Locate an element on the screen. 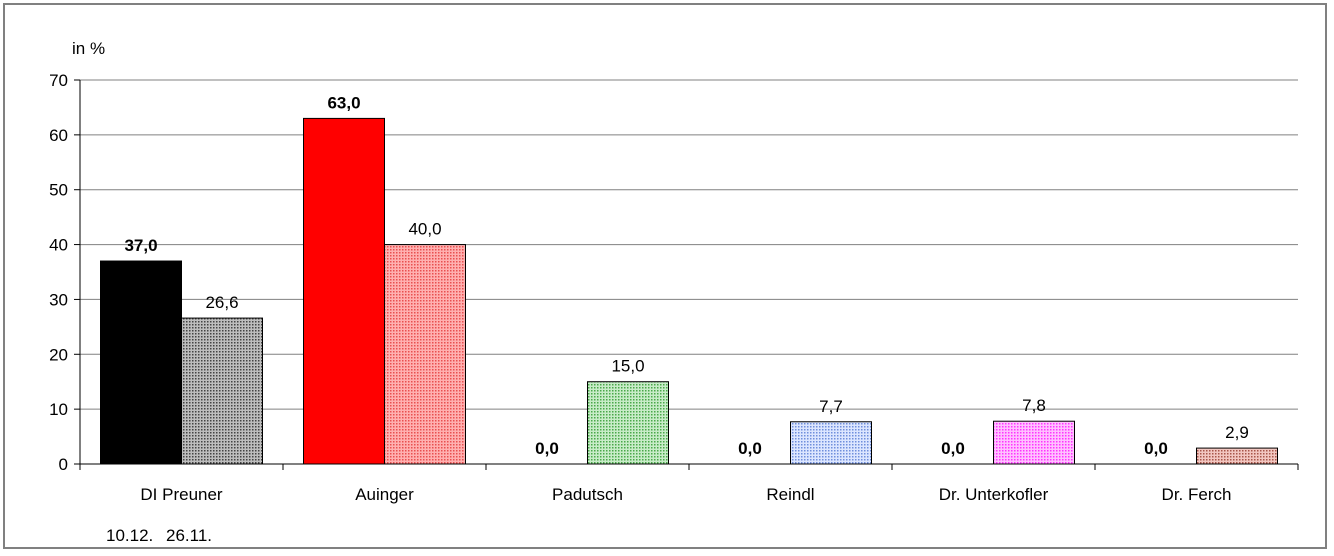 The width and height of the screenshot is (1334, 556). y-tick-label: 70 is located at coordinates (58, 80).